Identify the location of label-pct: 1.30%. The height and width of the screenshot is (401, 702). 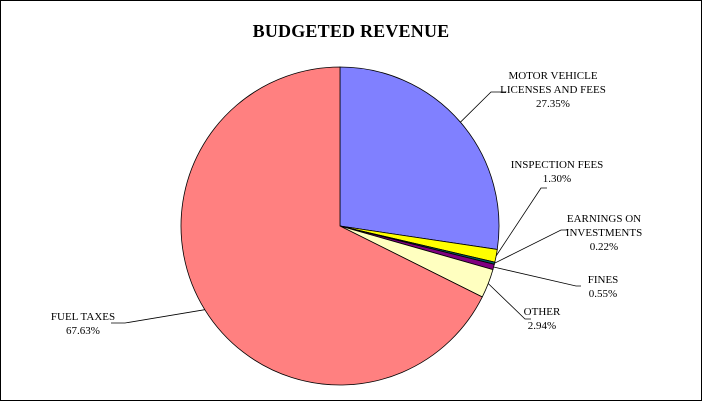
(557, 179).